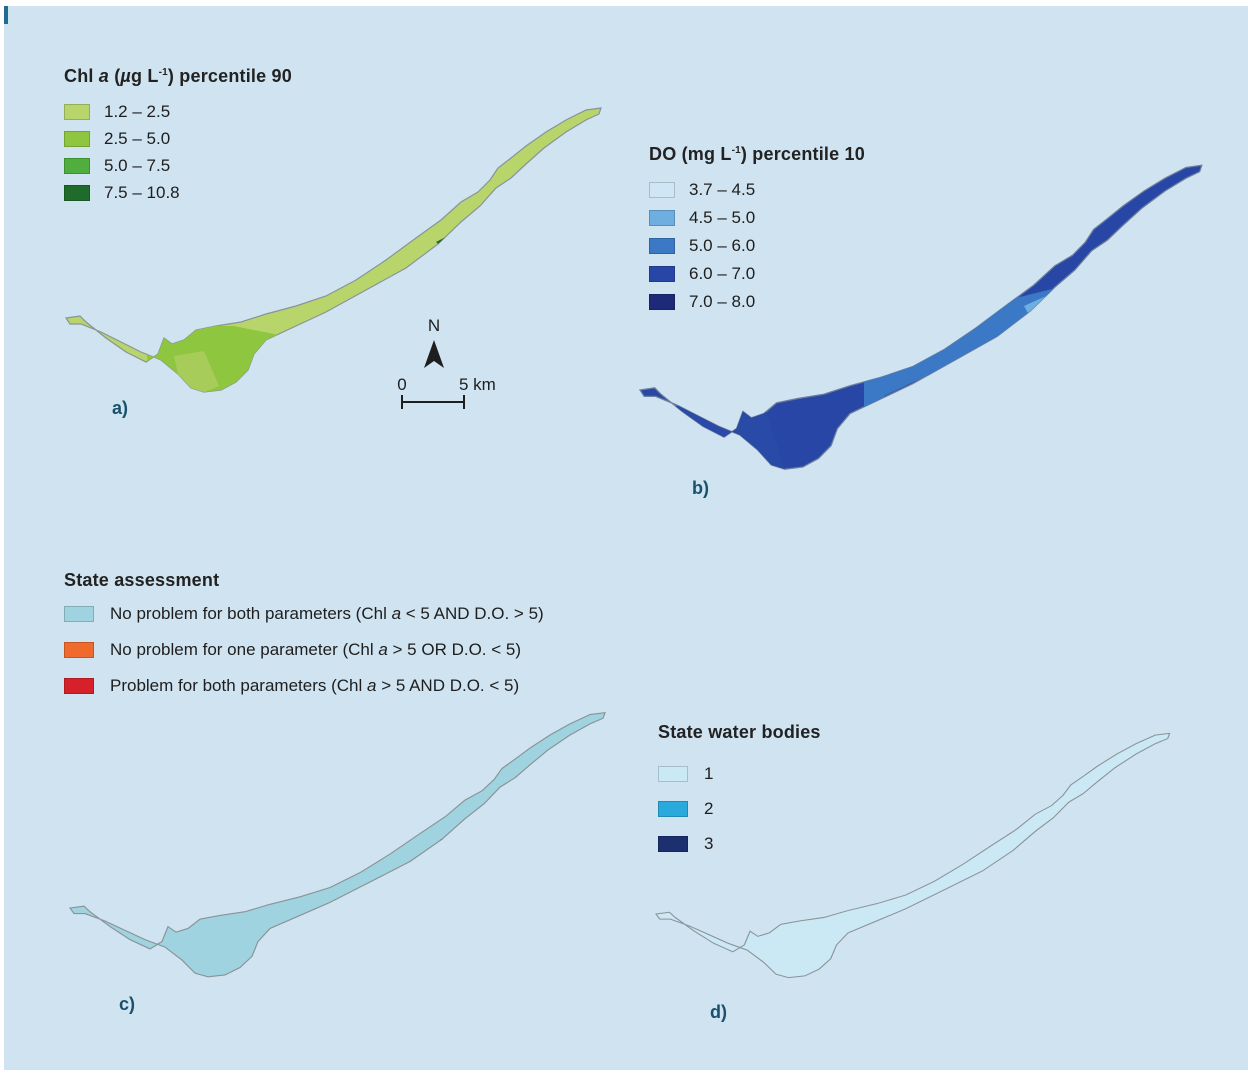  I want to click on legend-a-item: 5.0 – 7.5, so click(117, 166).